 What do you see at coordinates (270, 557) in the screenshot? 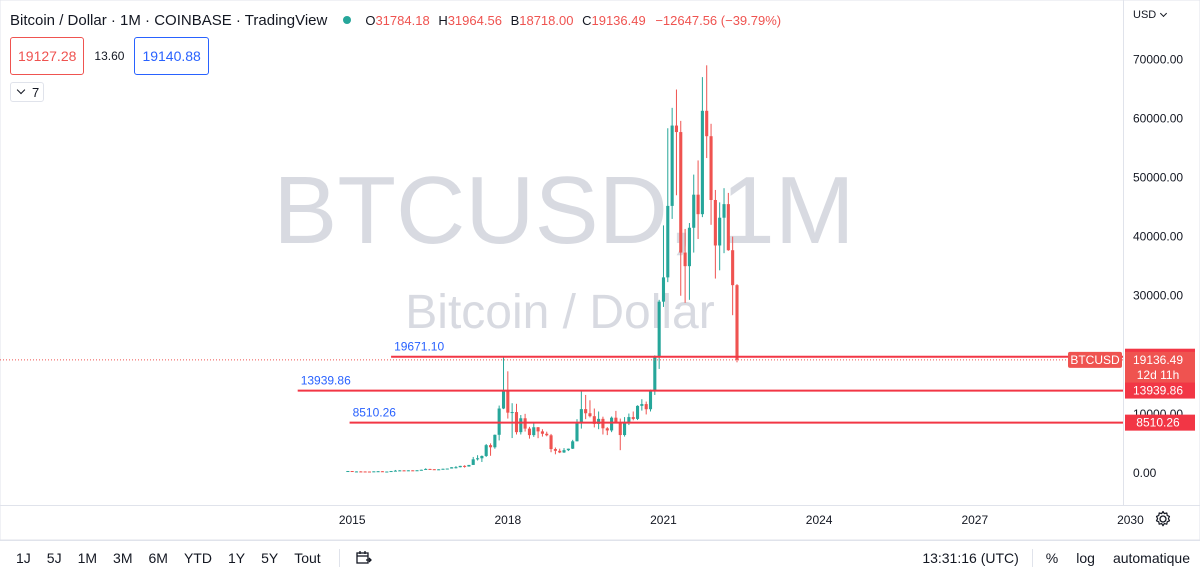
I see `range-5y: 5Y` at bounding box center [270, 557].